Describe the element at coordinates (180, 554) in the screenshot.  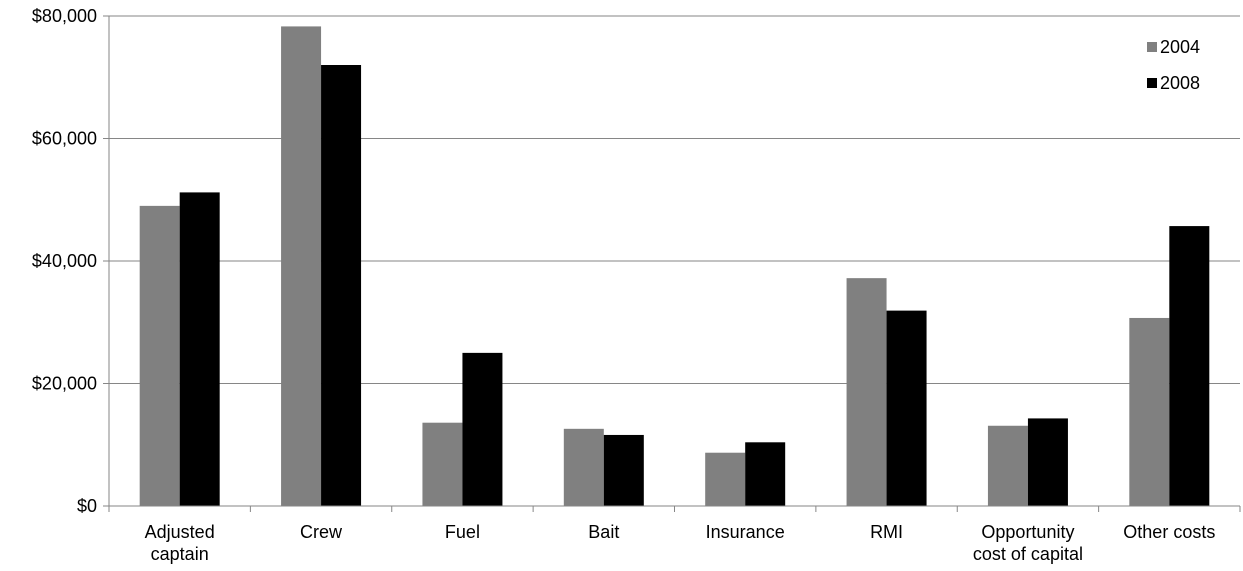
I see `x-category-label: captain` at that location.